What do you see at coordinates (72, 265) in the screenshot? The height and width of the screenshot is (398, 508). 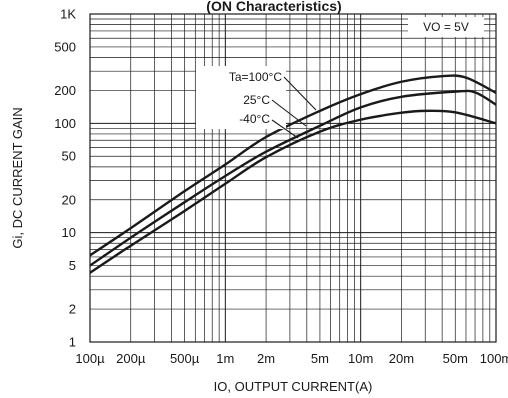 I see `y-tick-label: 5` at bounding box center [72, 265].